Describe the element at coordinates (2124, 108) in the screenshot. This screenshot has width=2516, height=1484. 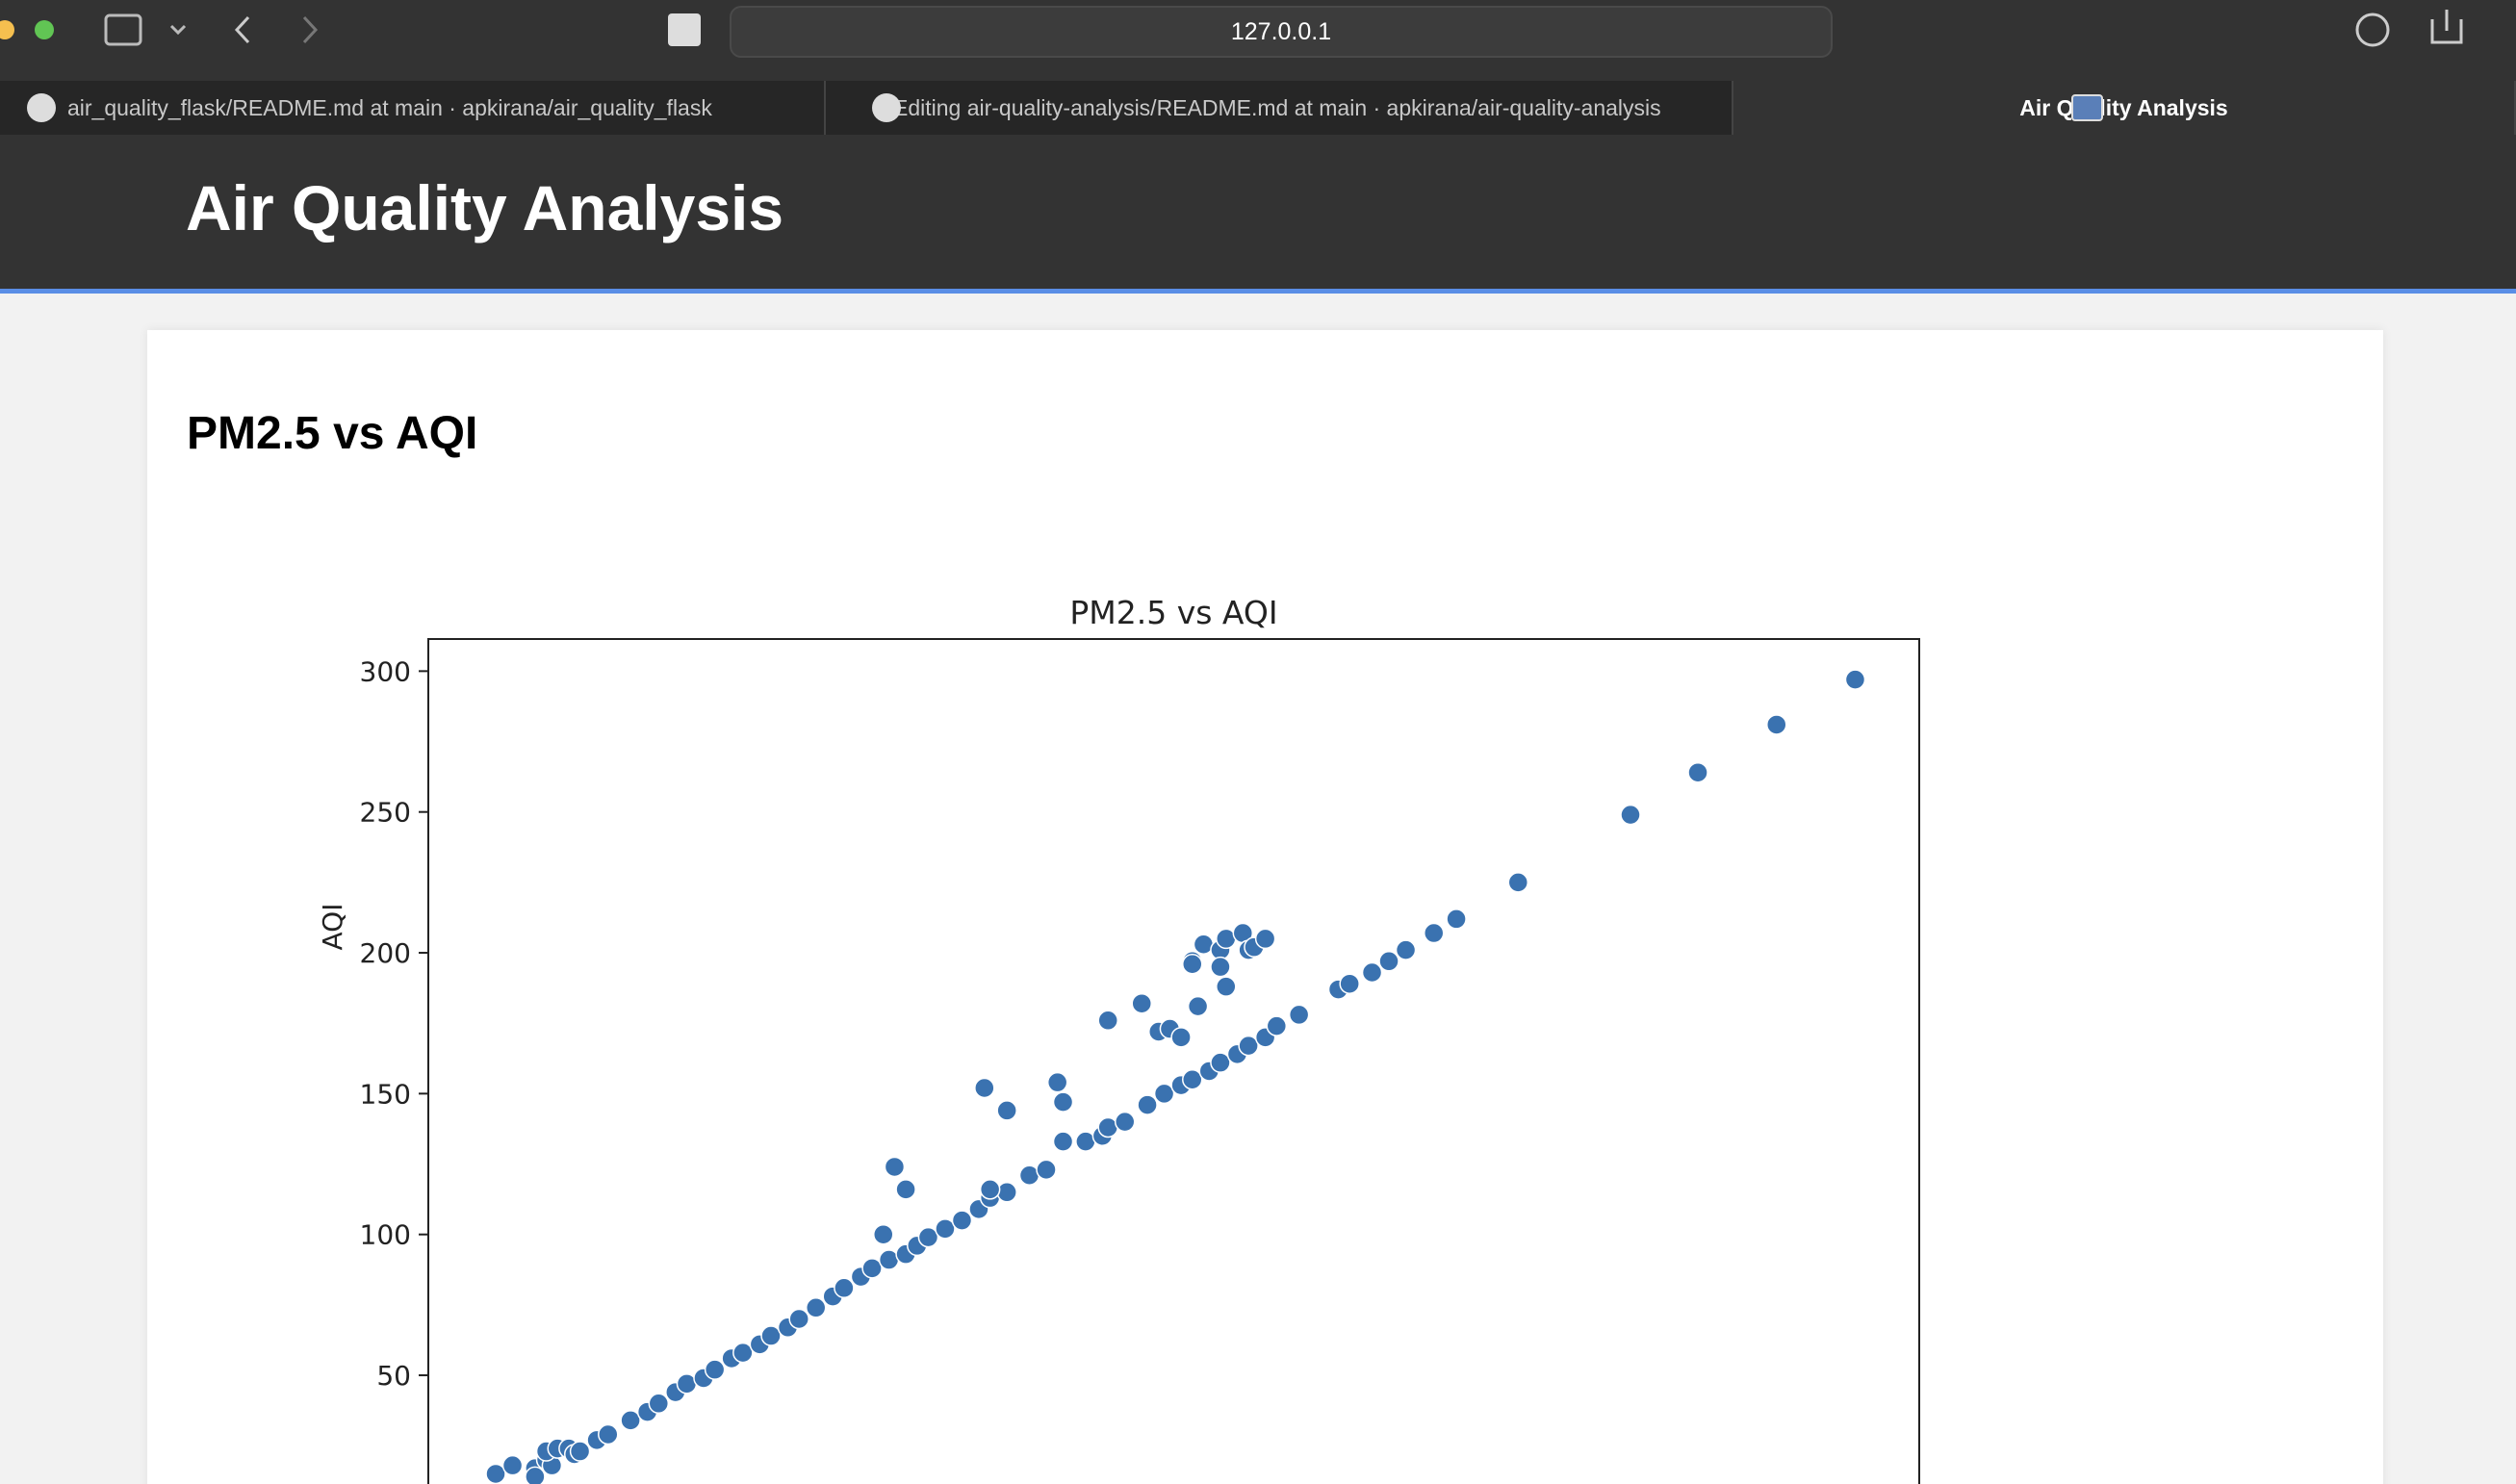
I see `tab: Air Quality Analysis` at that location.